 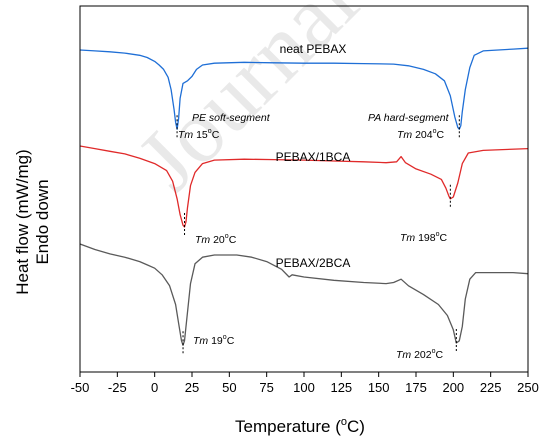 I want to click on tm-annotation: Tm 15oC, so click(x=199, y=134).